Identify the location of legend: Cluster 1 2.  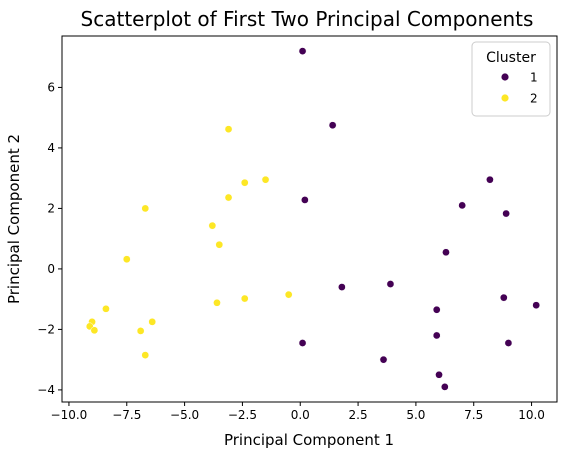
(511, 79).